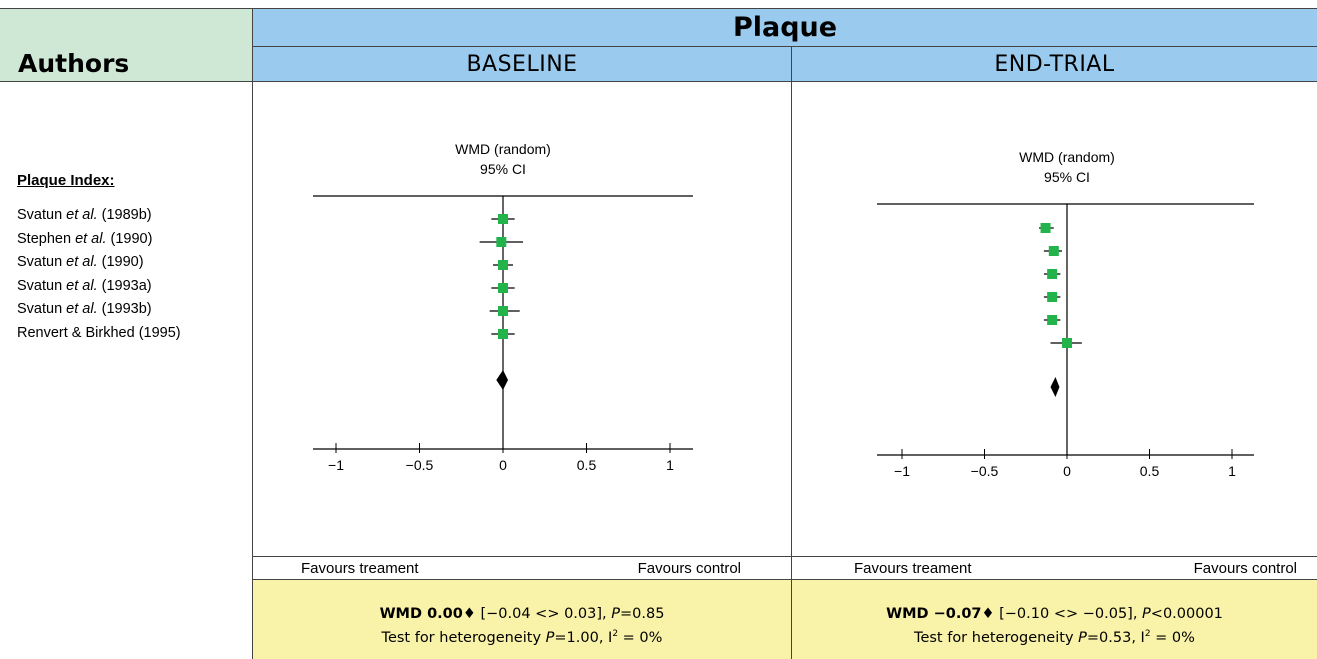  What do you see at coordinates (1054, 64) in the screenshot?
I see `endtrial-header: END-TRIAL` at bounding box center [1054, 64].